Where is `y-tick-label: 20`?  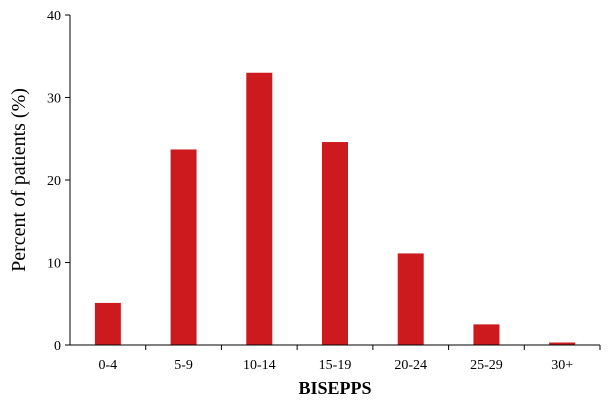 y-tick-label: 20 is located at coordinates (54, 181).